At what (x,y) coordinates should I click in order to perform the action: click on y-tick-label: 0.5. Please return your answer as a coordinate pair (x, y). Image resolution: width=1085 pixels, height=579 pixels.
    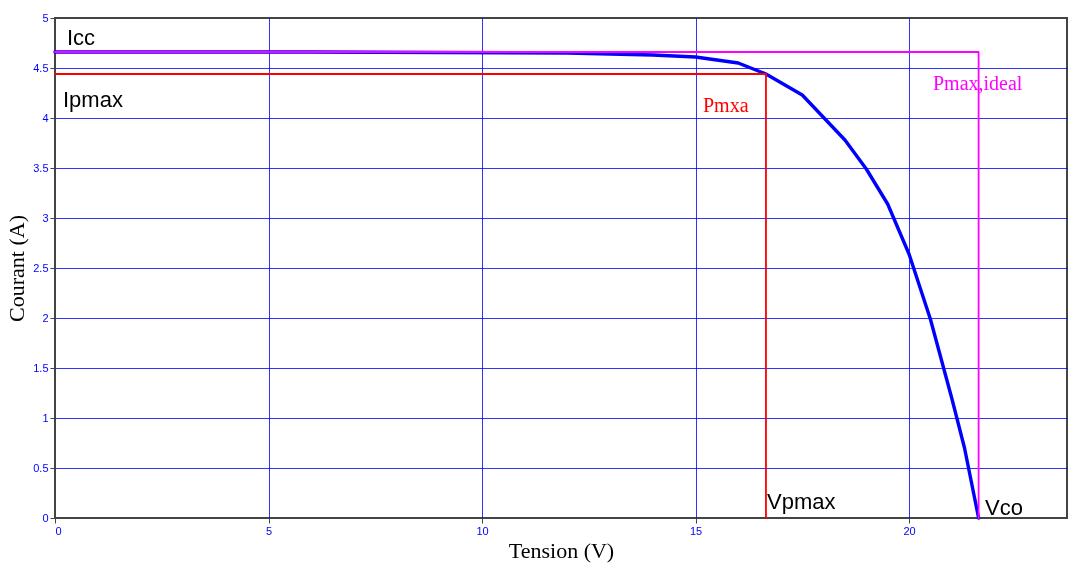
    Looking at the image, I should click on (41, 467).